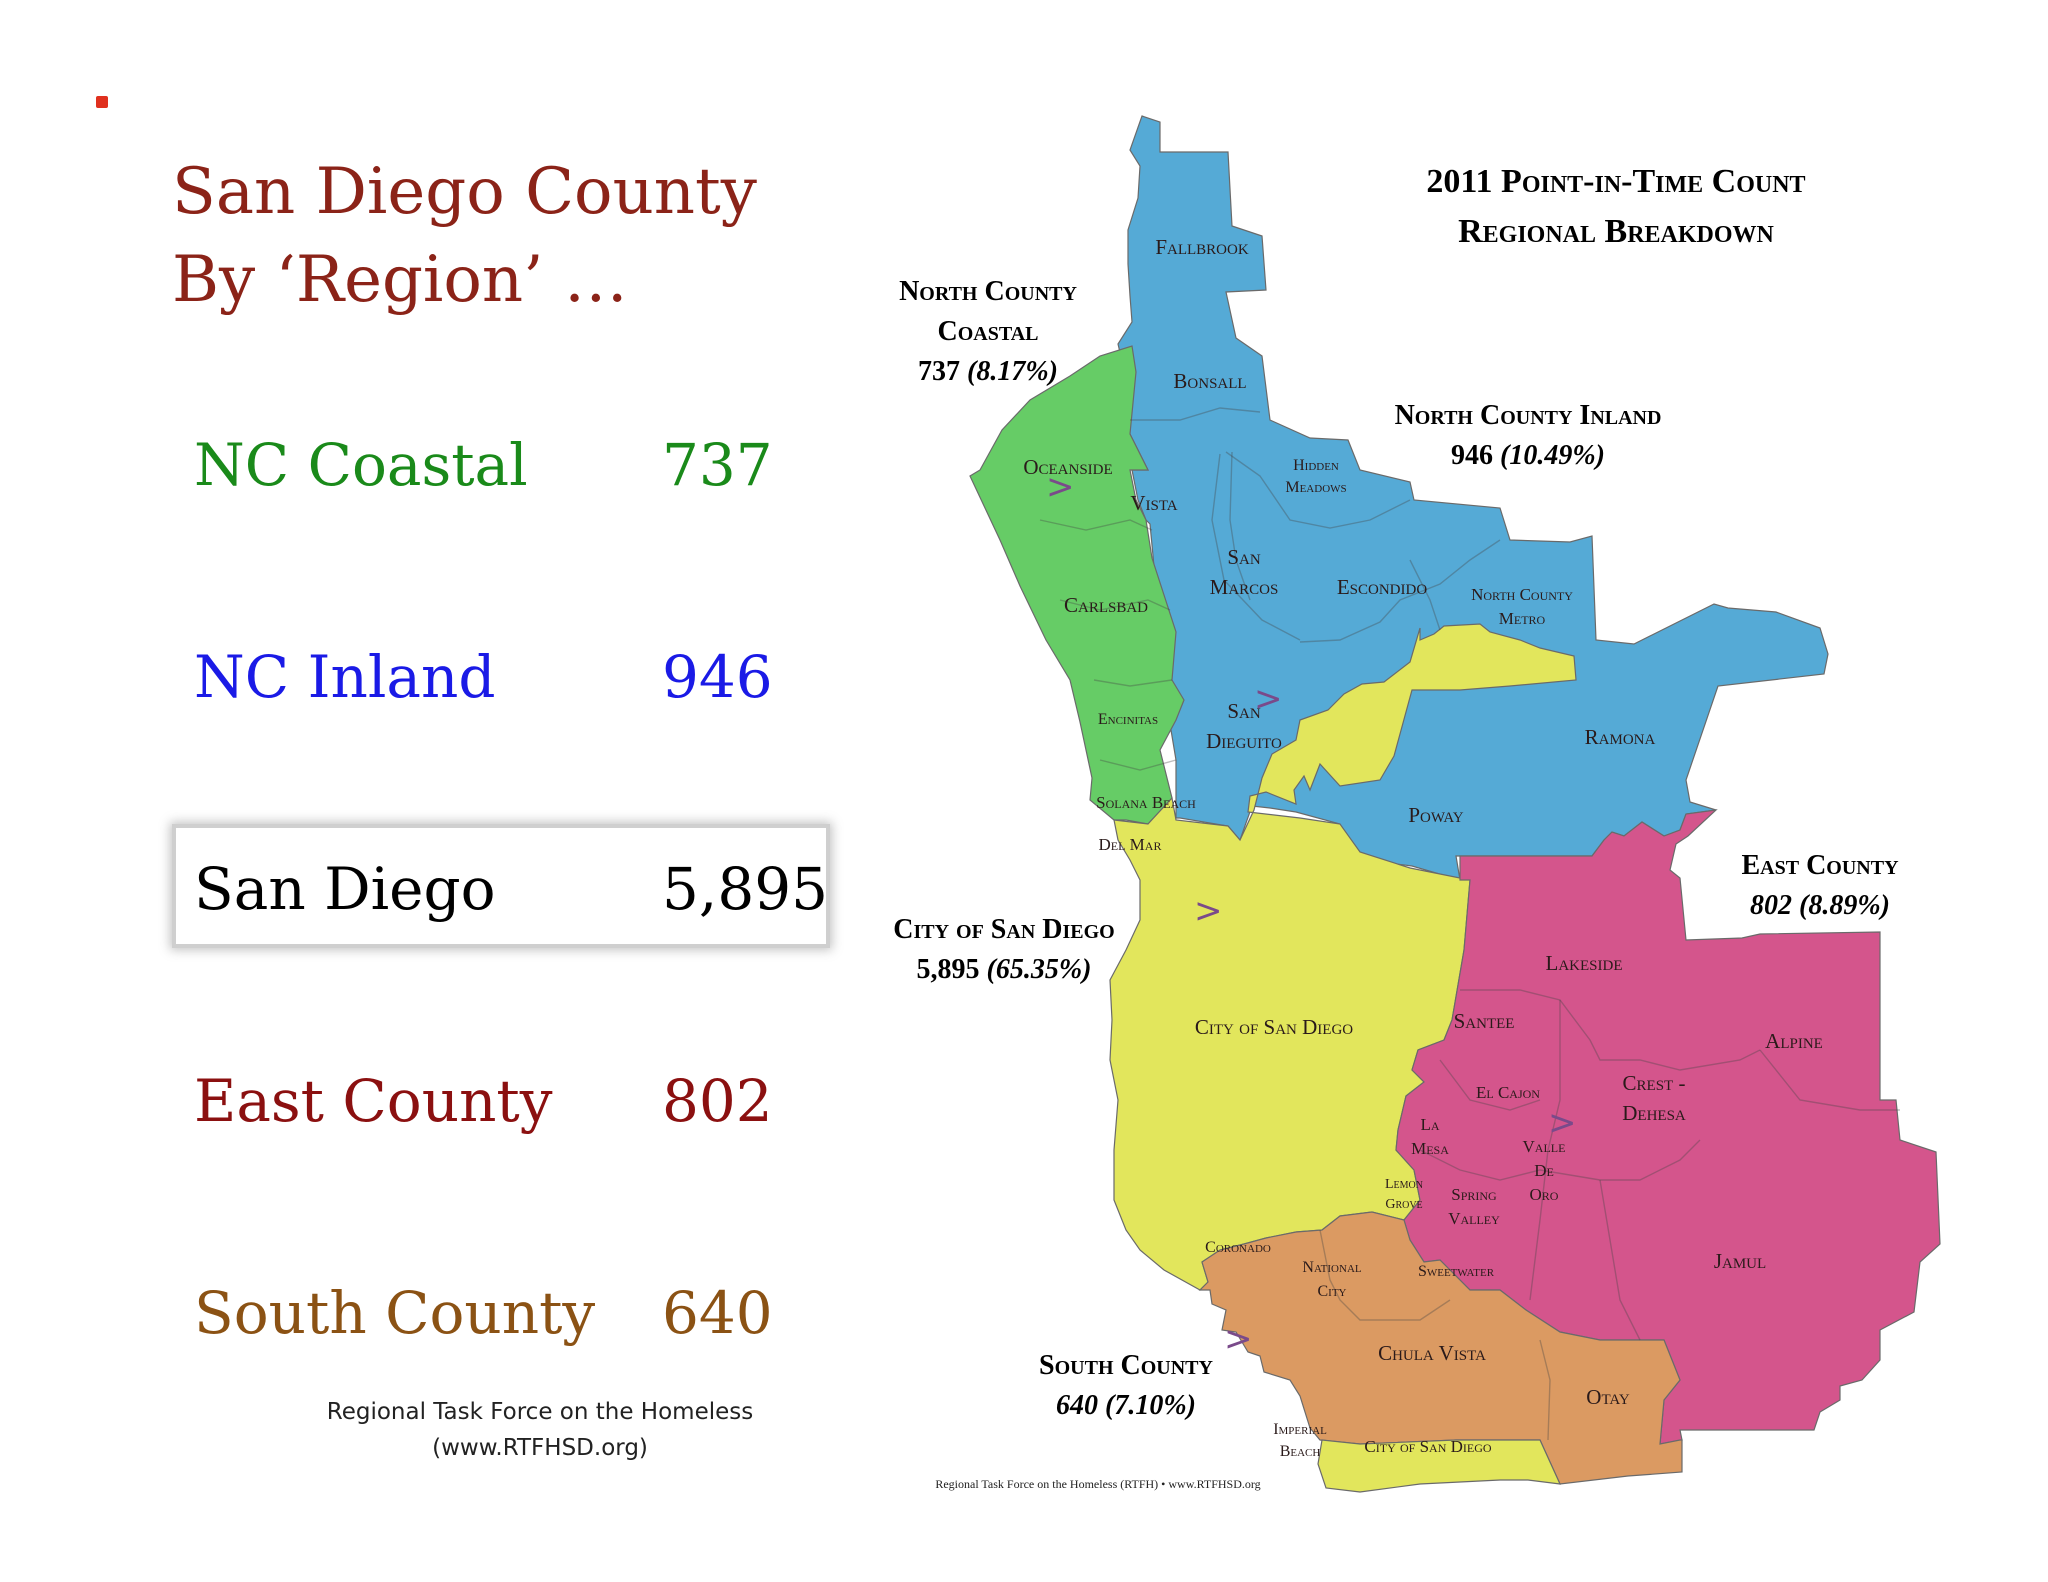  Describe the element at coordinates (1403, 1204) in the screenshot. I see `place-lemon-2: Grove` at that location.